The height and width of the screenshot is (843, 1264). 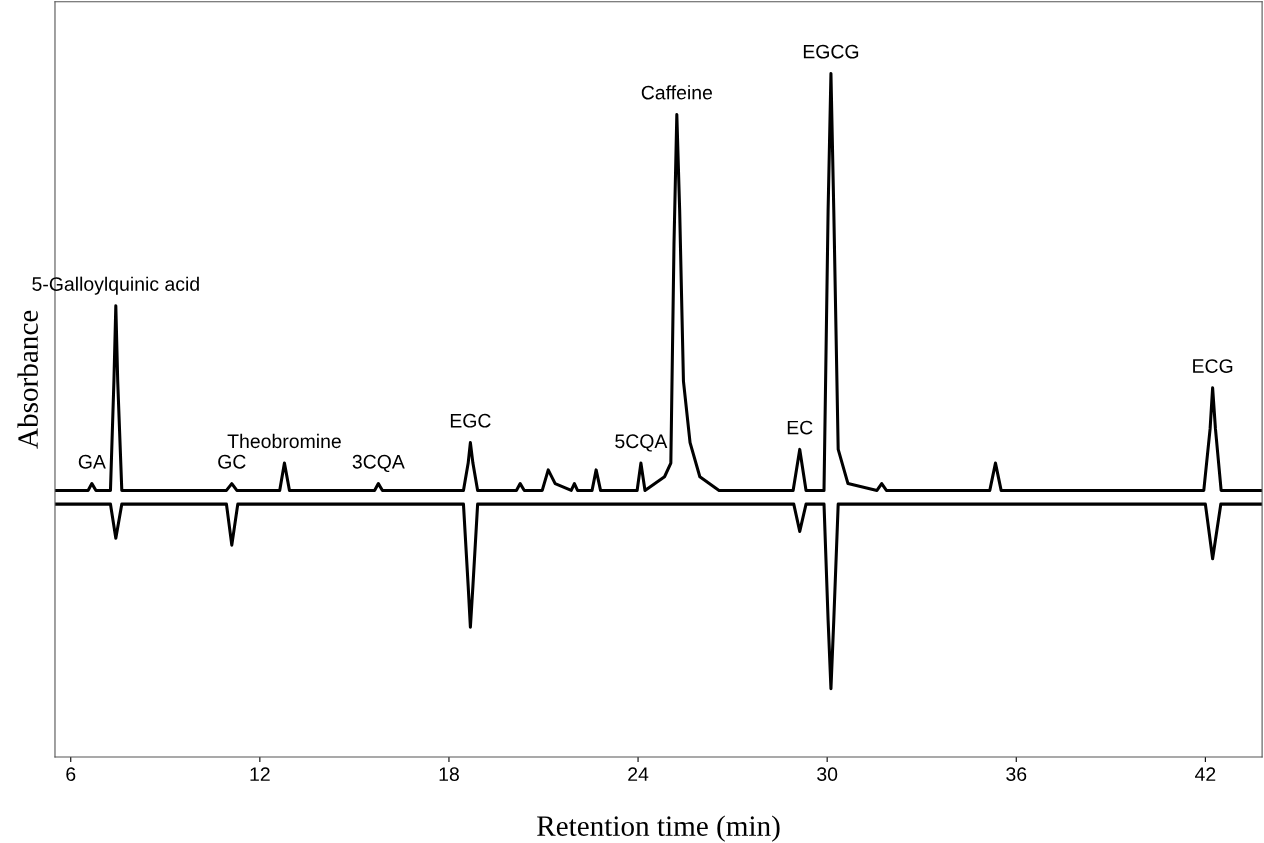 I want to click on x-axis-title: Retention time (min), so click(x=658, y=828).